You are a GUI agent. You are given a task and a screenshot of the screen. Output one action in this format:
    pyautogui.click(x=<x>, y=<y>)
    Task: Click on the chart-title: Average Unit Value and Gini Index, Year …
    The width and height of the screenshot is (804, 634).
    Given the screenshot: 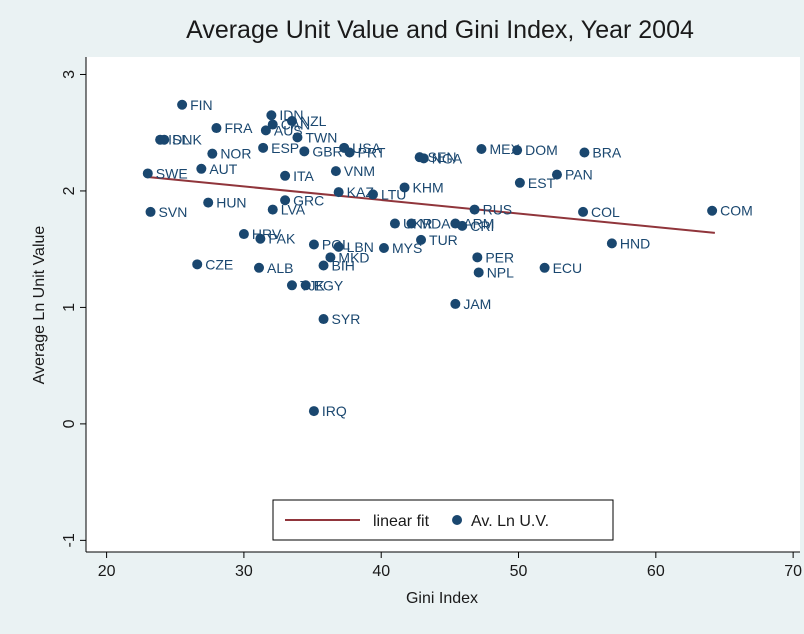 What is the action you would take?
    pyautogui.click(x=440, y=30)
    